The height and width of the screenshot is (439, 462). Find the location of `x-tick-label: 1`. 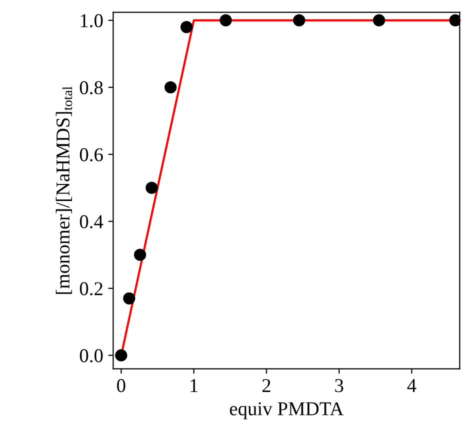

x-tick-label: 1 is located at coordinates (194, 385).